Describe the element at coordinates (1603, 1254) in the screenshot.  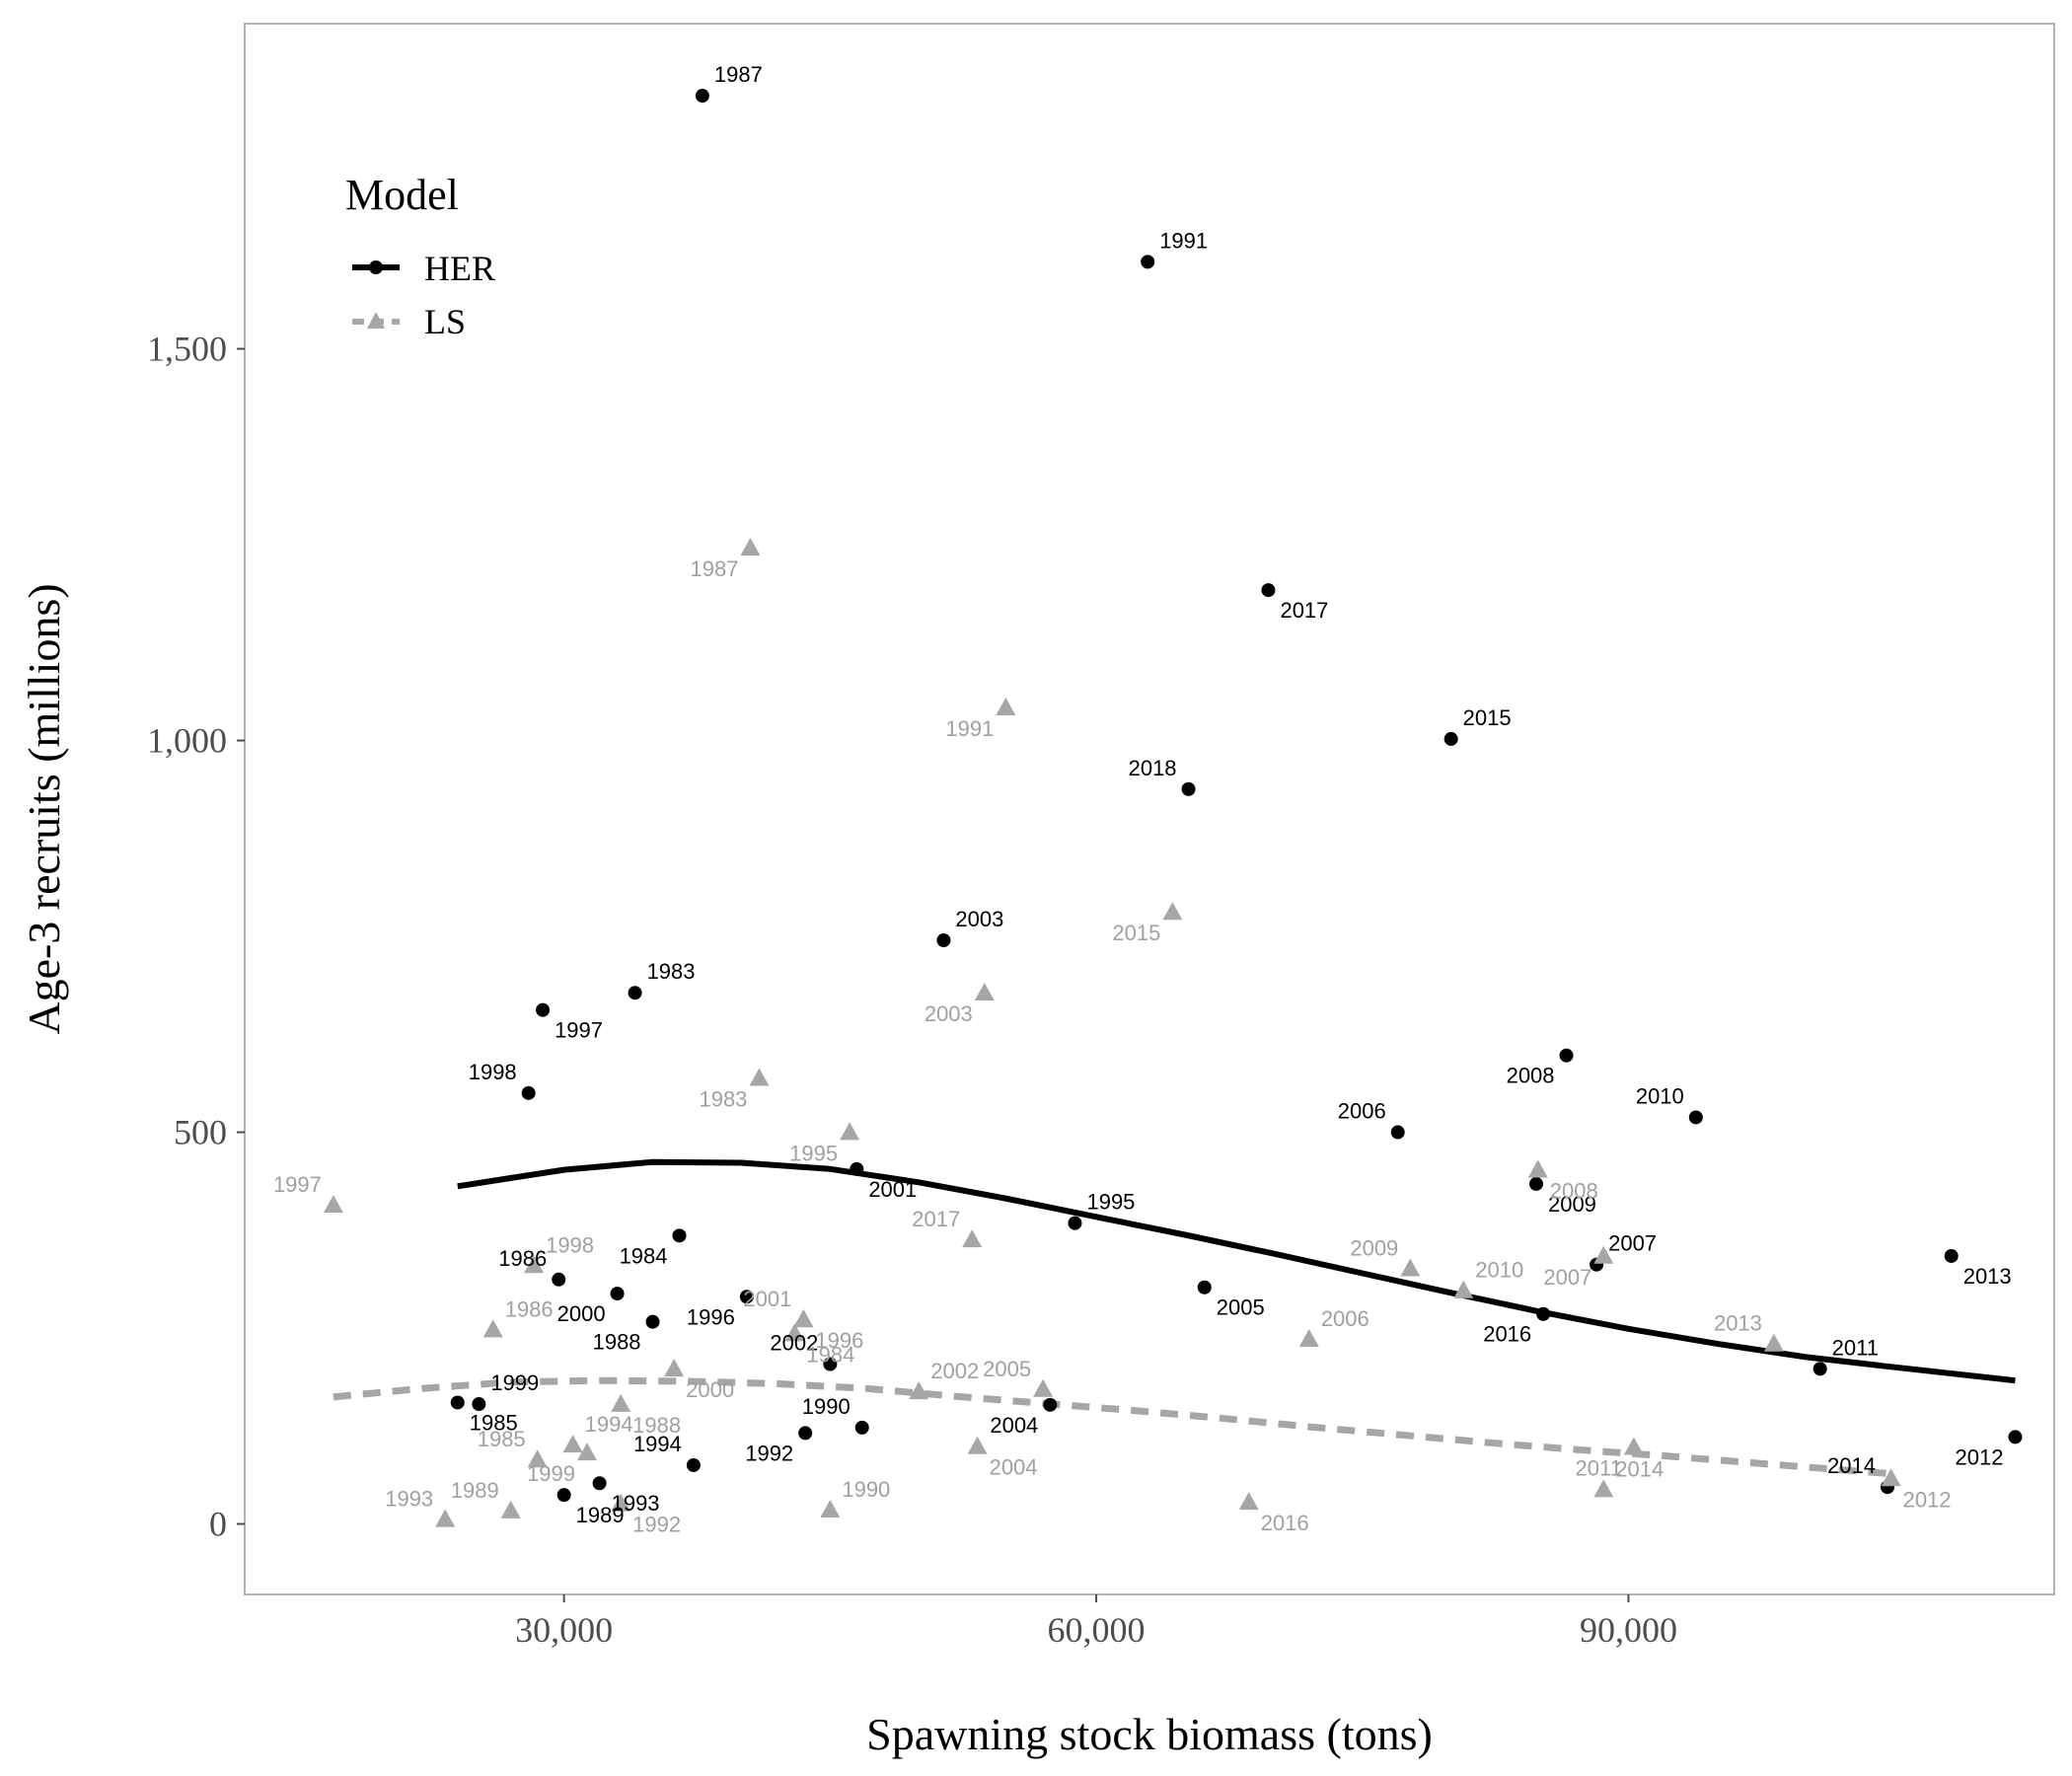
I see `point-ls-2007` at that location.